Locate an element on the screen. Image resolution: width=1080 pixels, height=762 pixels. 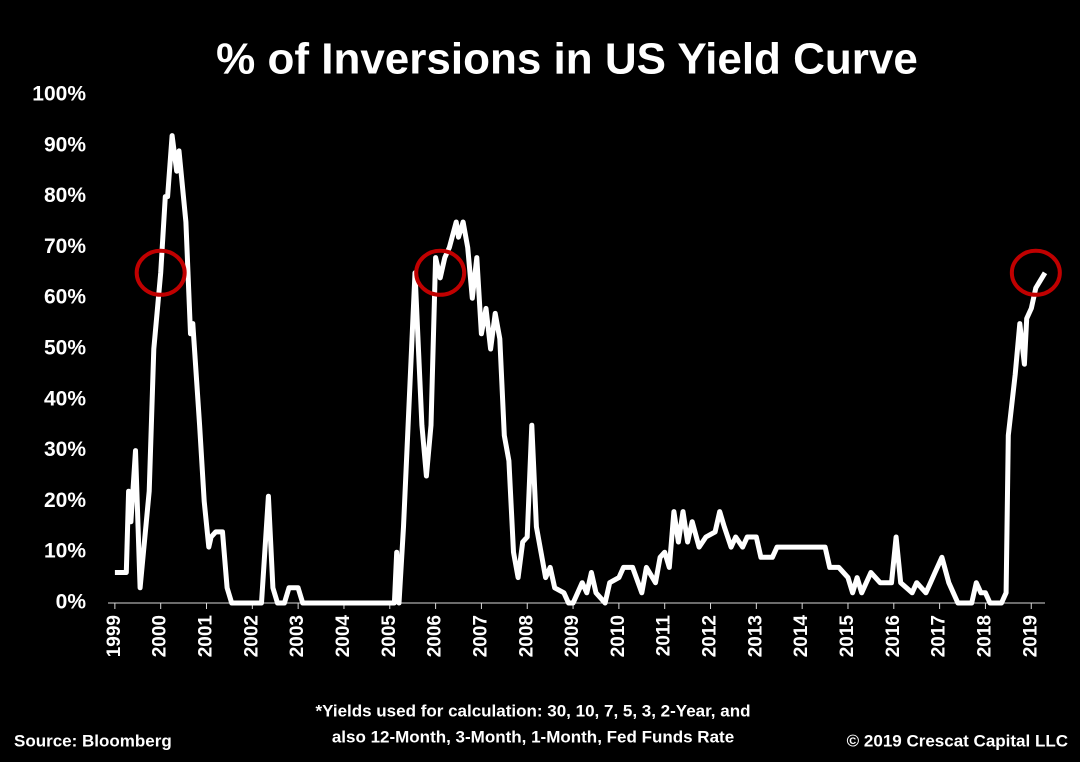
y-tick-label: 70% is located at coordinates (65, 246).